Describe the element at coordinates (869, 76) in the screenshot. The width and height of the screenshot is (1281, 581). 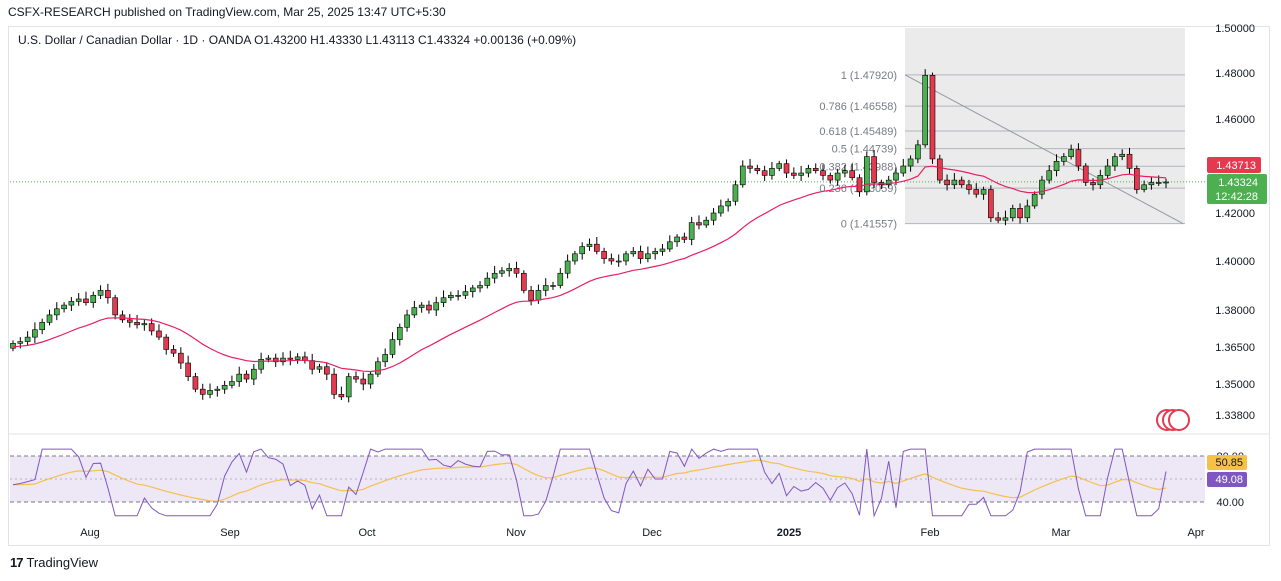
I see `fib-level-label: 1 (1.47920)` at that location.